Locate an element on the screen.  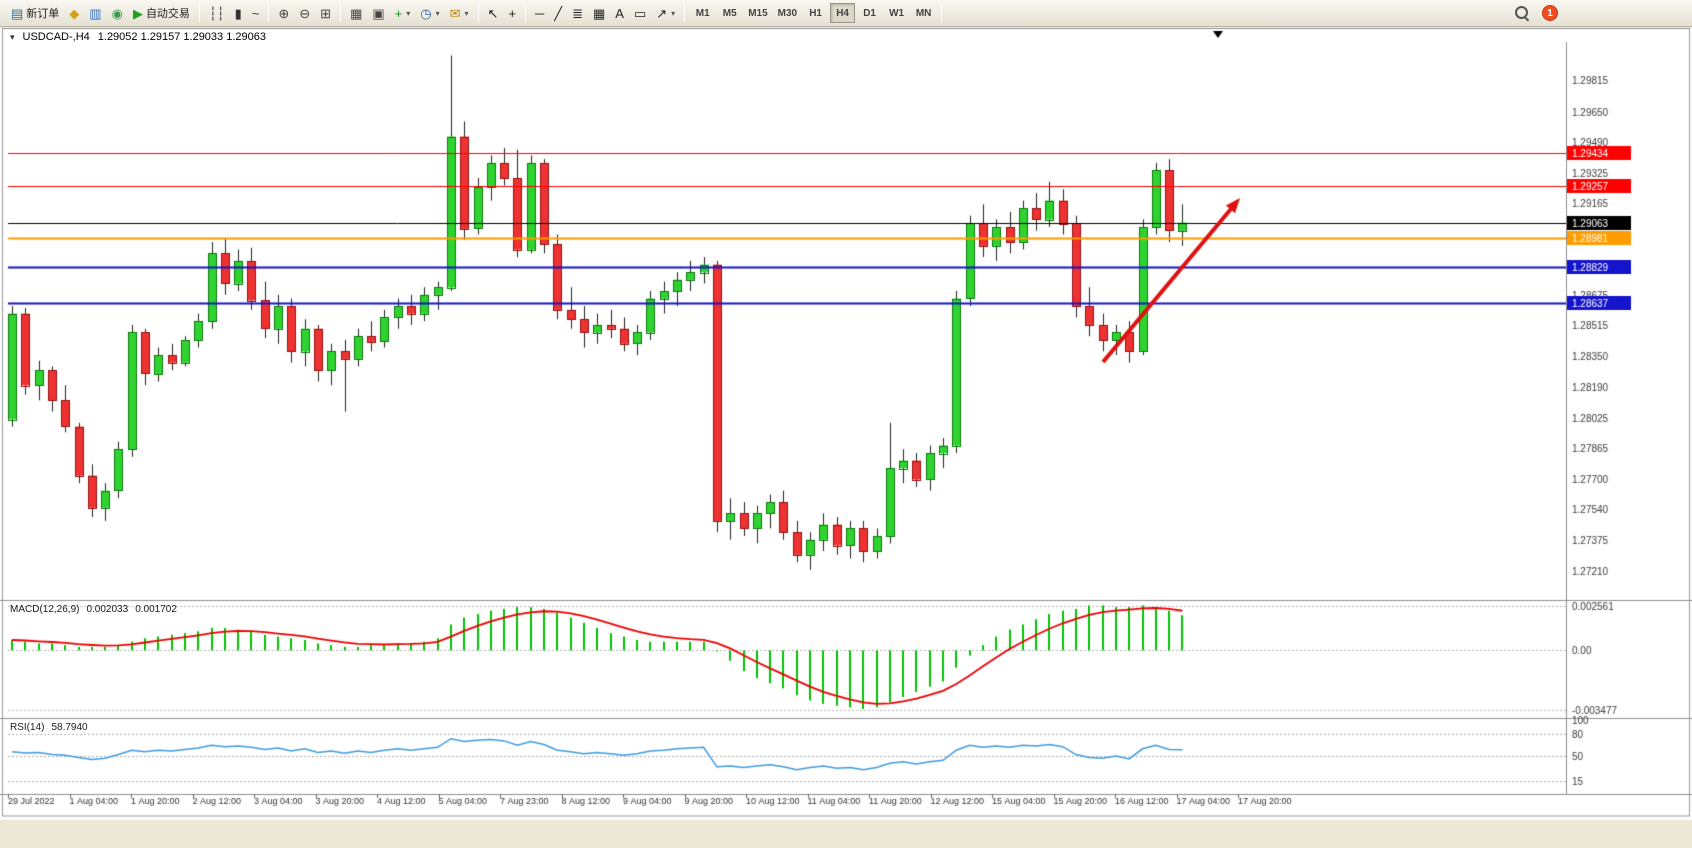
rsi-name: RSI(14) is located at coordinates (27, 727).